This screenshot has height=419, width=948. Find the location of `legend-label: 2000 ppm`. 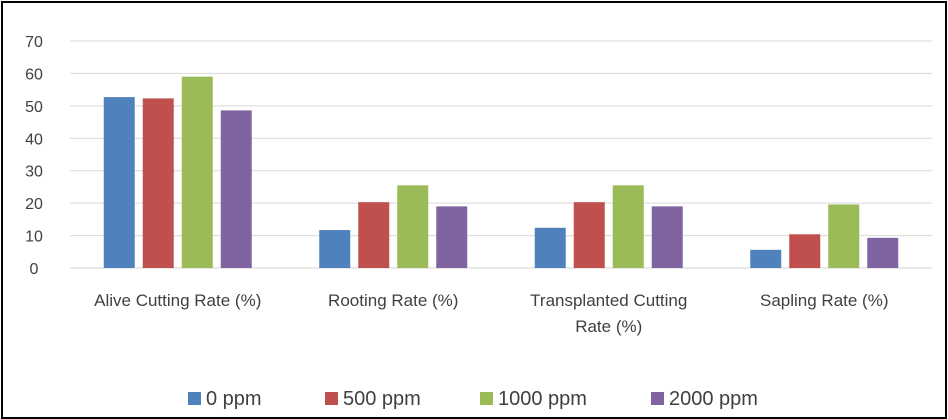

legend-label: 2000 ppm is located at coordinates (713, 399).